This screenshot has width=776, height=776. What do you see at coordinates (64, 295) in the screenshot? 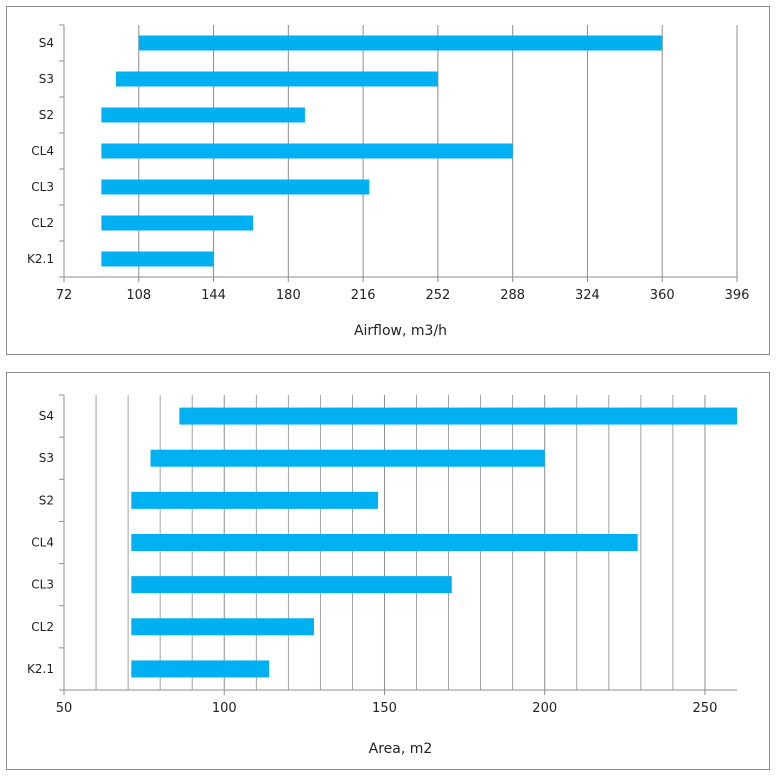
I see `x-tick-label: 72` at bounding box center [64, 295].